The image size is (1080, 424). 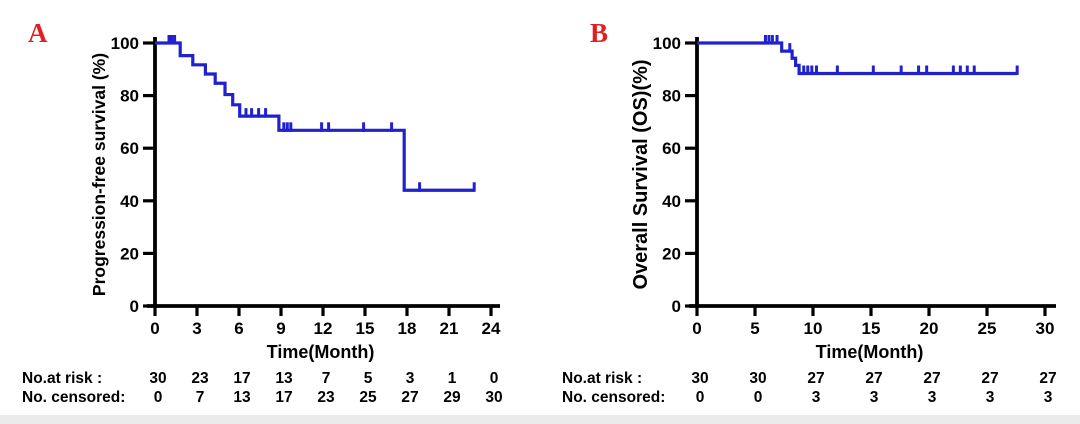 I want to click on x-tick-label: 12, so click(x=323, y=328).